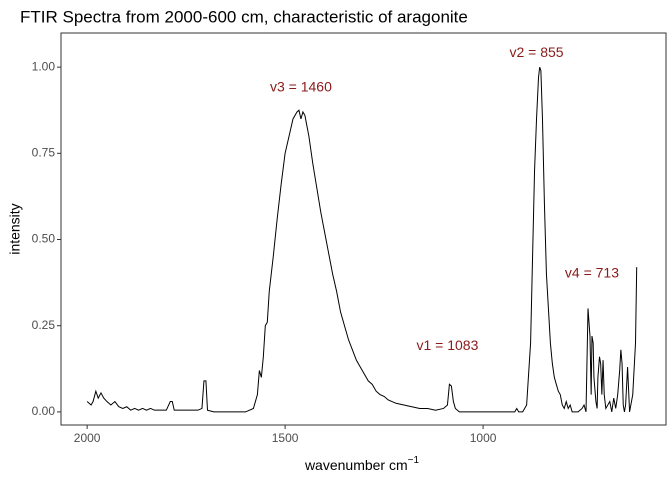 The height and width of the screenshot is (480, 672). Describe the element at coordinates (44, 325) in the screenshot. I see `y-tick-label: 0.25` at that location.